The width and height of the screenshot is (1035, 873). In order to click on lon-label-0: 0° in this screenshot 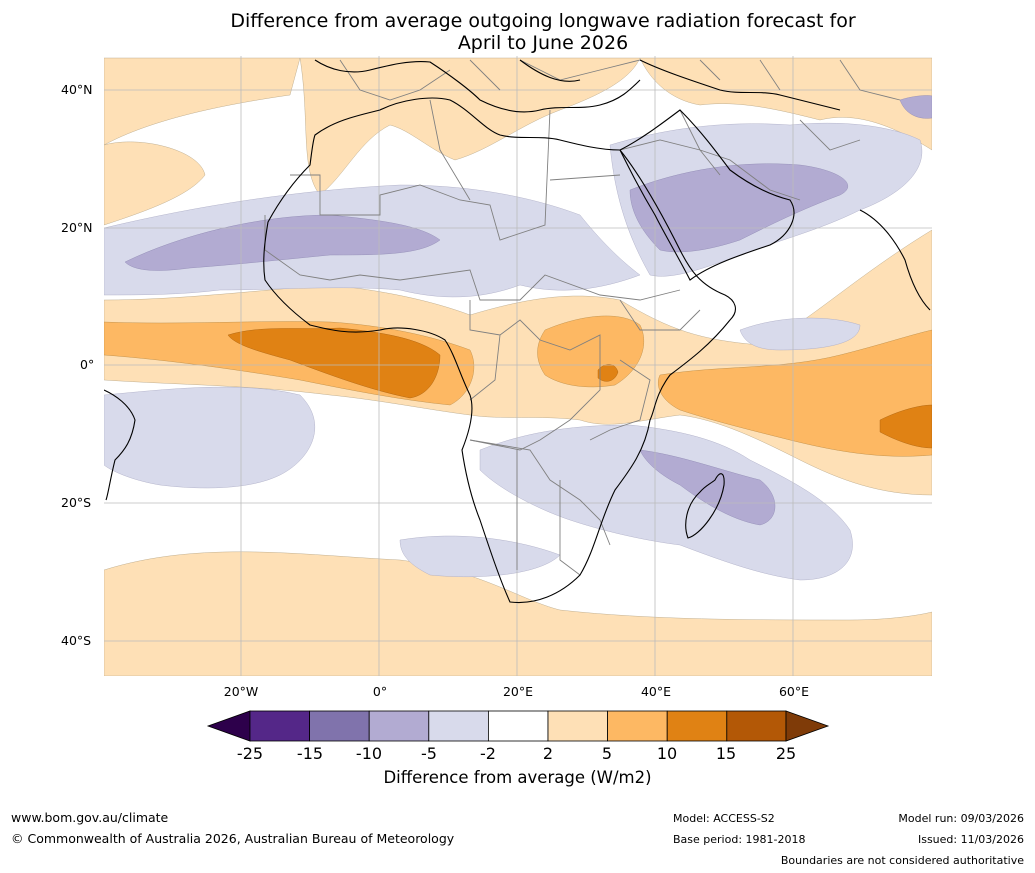, I will do `click(380, 691)`.